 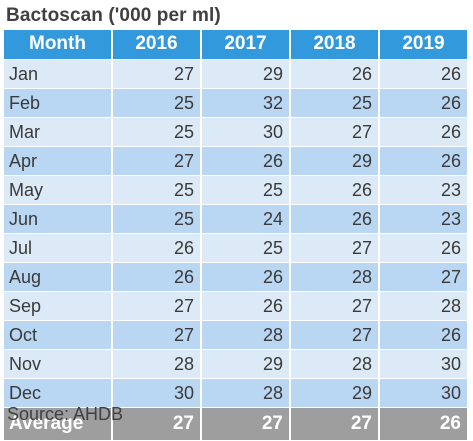 I want to click on average-2016: 27, so click(x=157, y=423).